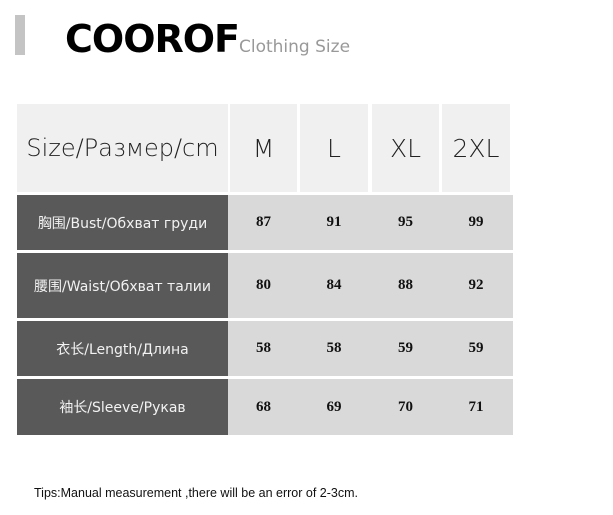 This screenshot has height=515, width=613. Describe the element at coordinates (405, 406) in the screenshot. I see `size-value: 70` at that location.